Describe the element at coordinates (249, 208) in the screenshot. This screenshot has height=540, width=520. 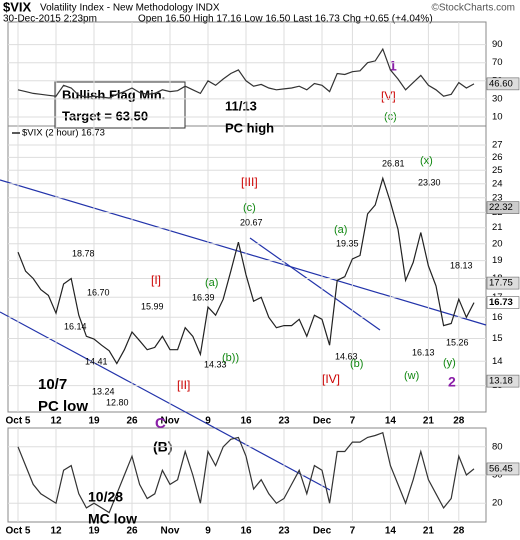
I see `annotation: (c)` at that location.